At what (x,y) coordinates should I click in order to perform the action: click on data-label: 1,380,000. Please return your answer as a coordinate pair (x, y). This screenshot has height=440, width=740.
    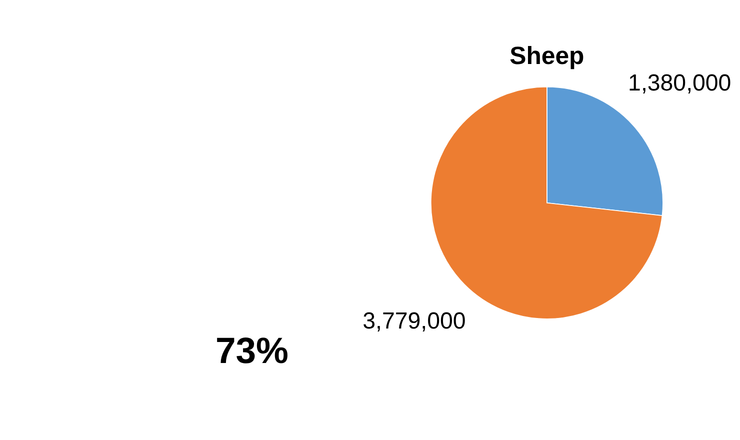
    Looking at the image, I should click on (680, 83).